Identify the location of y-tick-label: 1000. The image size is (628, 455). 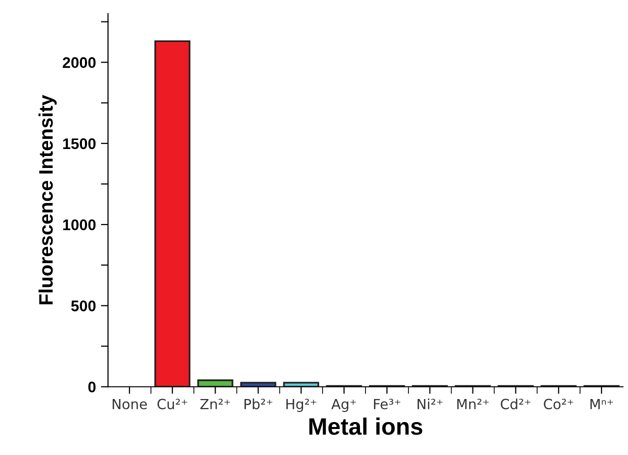
(79, 224).